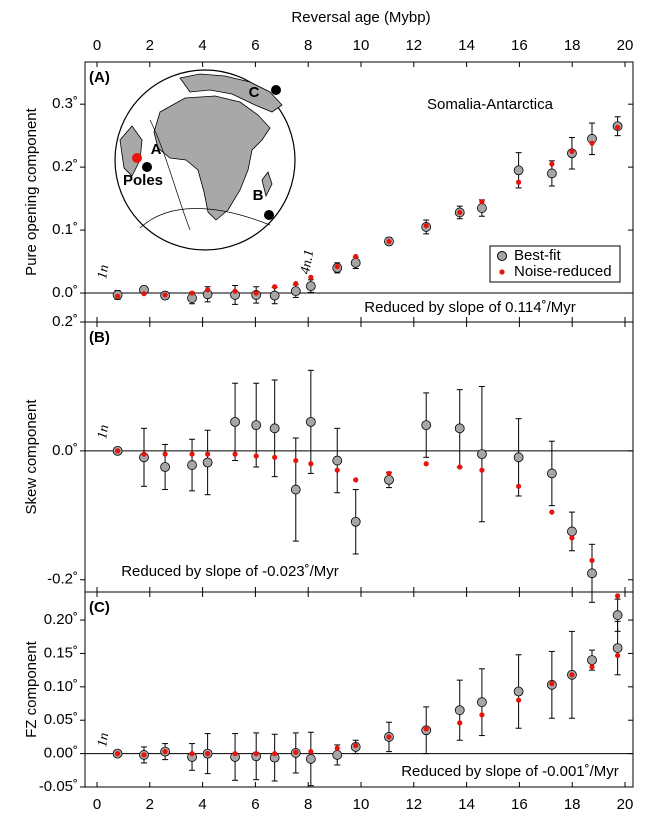 The height and width of the screenshot is (821, 646). What do you see at coordinates (230, 571) in the screenshot?
I see `annotation: Reduced by slope of -0.023˚/Myr` at bounding box center [230, 571].